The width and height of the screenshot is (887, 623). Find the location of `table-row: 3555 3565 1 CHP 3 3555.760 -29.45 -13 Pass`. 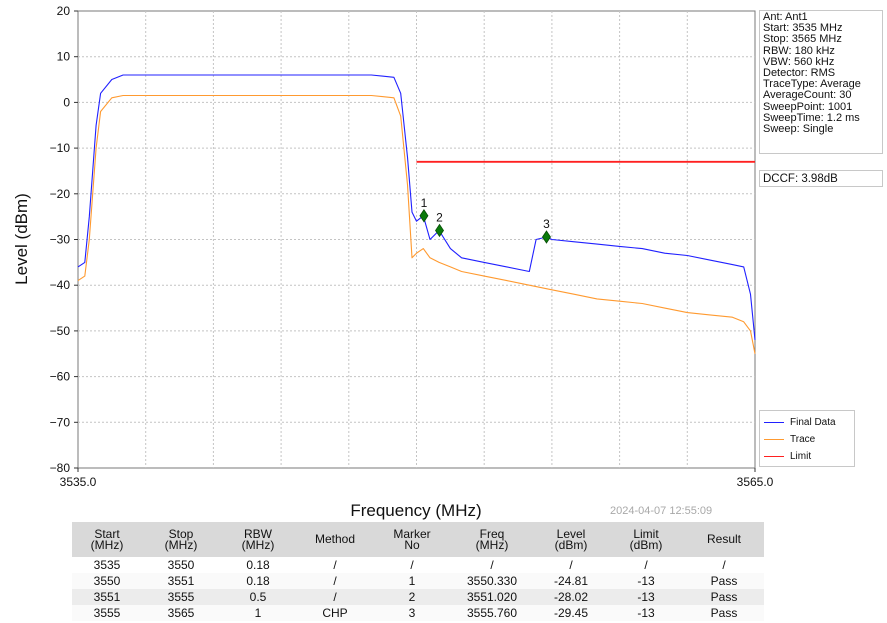

table-row: 3555 3565 1 CHP 3 3555.760 -29.45 -13 Pass is located at coordinates (418, 613).